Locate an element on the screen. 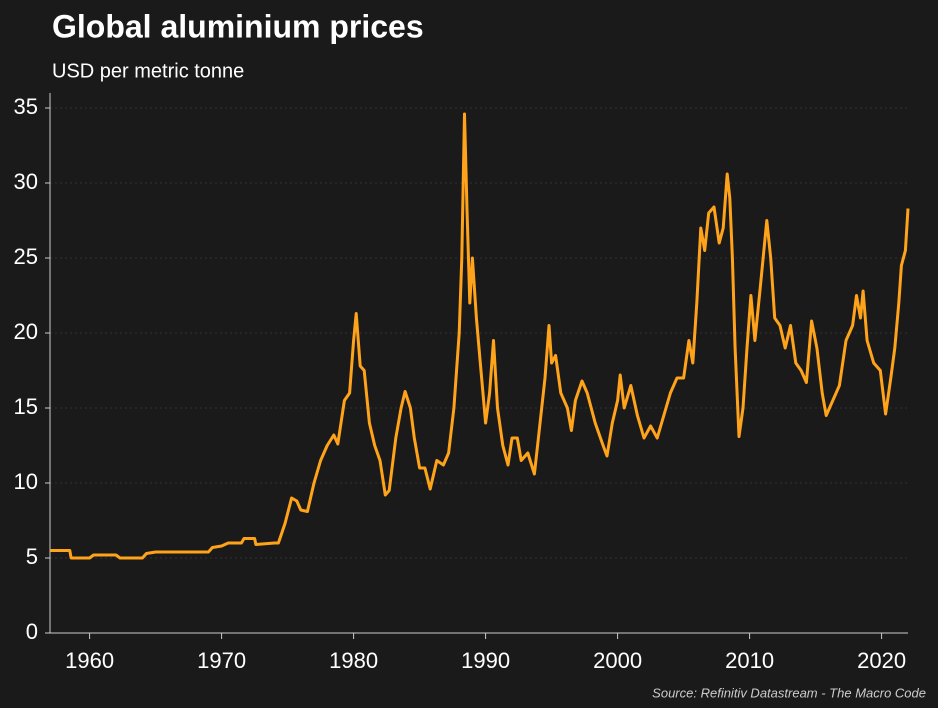  y-tick-label: 5 is located at coordinates (32, 556).